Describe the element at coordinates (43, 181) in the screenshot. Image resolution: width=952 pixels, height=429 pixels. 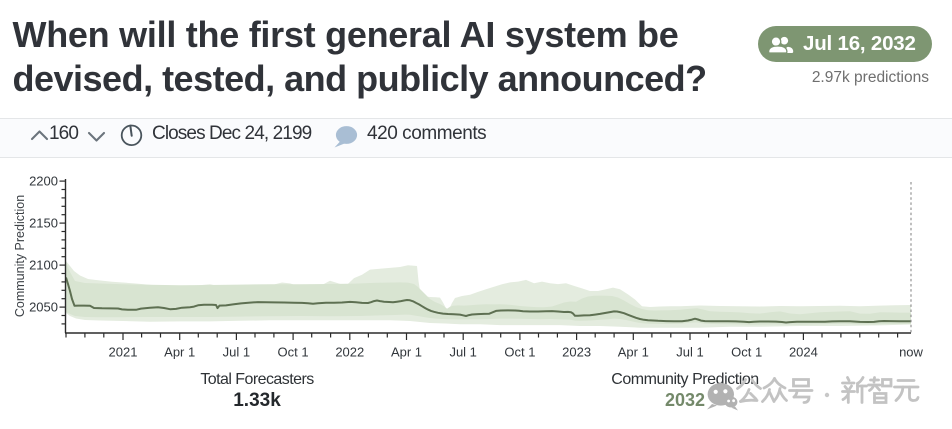
I see `svg-text: 2200` at that location.